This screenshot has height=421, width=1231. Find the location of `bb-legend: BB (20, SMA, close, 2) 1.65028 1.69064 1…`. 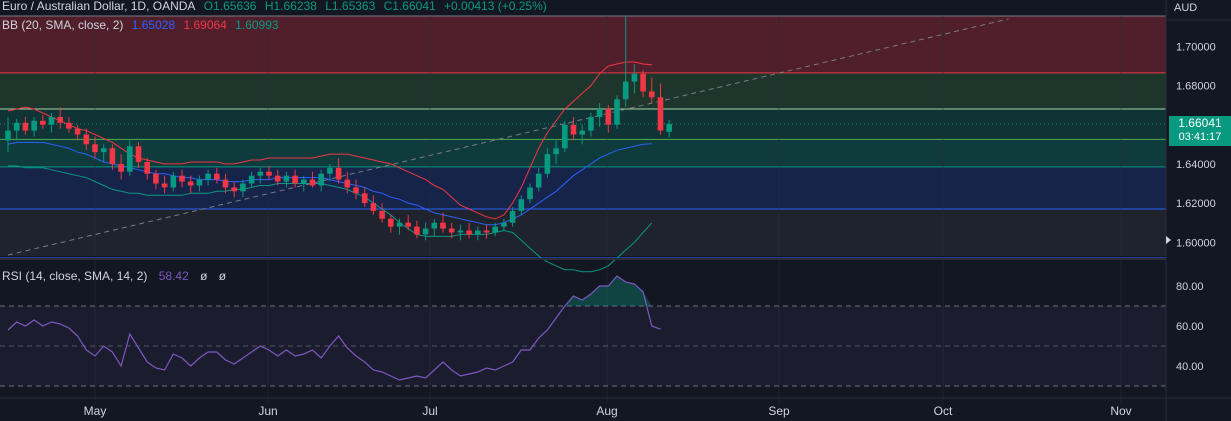

bb-legend: BB (20, SMA, close, 2) 1.65028 1.69064 1… is located at coordinates (143, 25).